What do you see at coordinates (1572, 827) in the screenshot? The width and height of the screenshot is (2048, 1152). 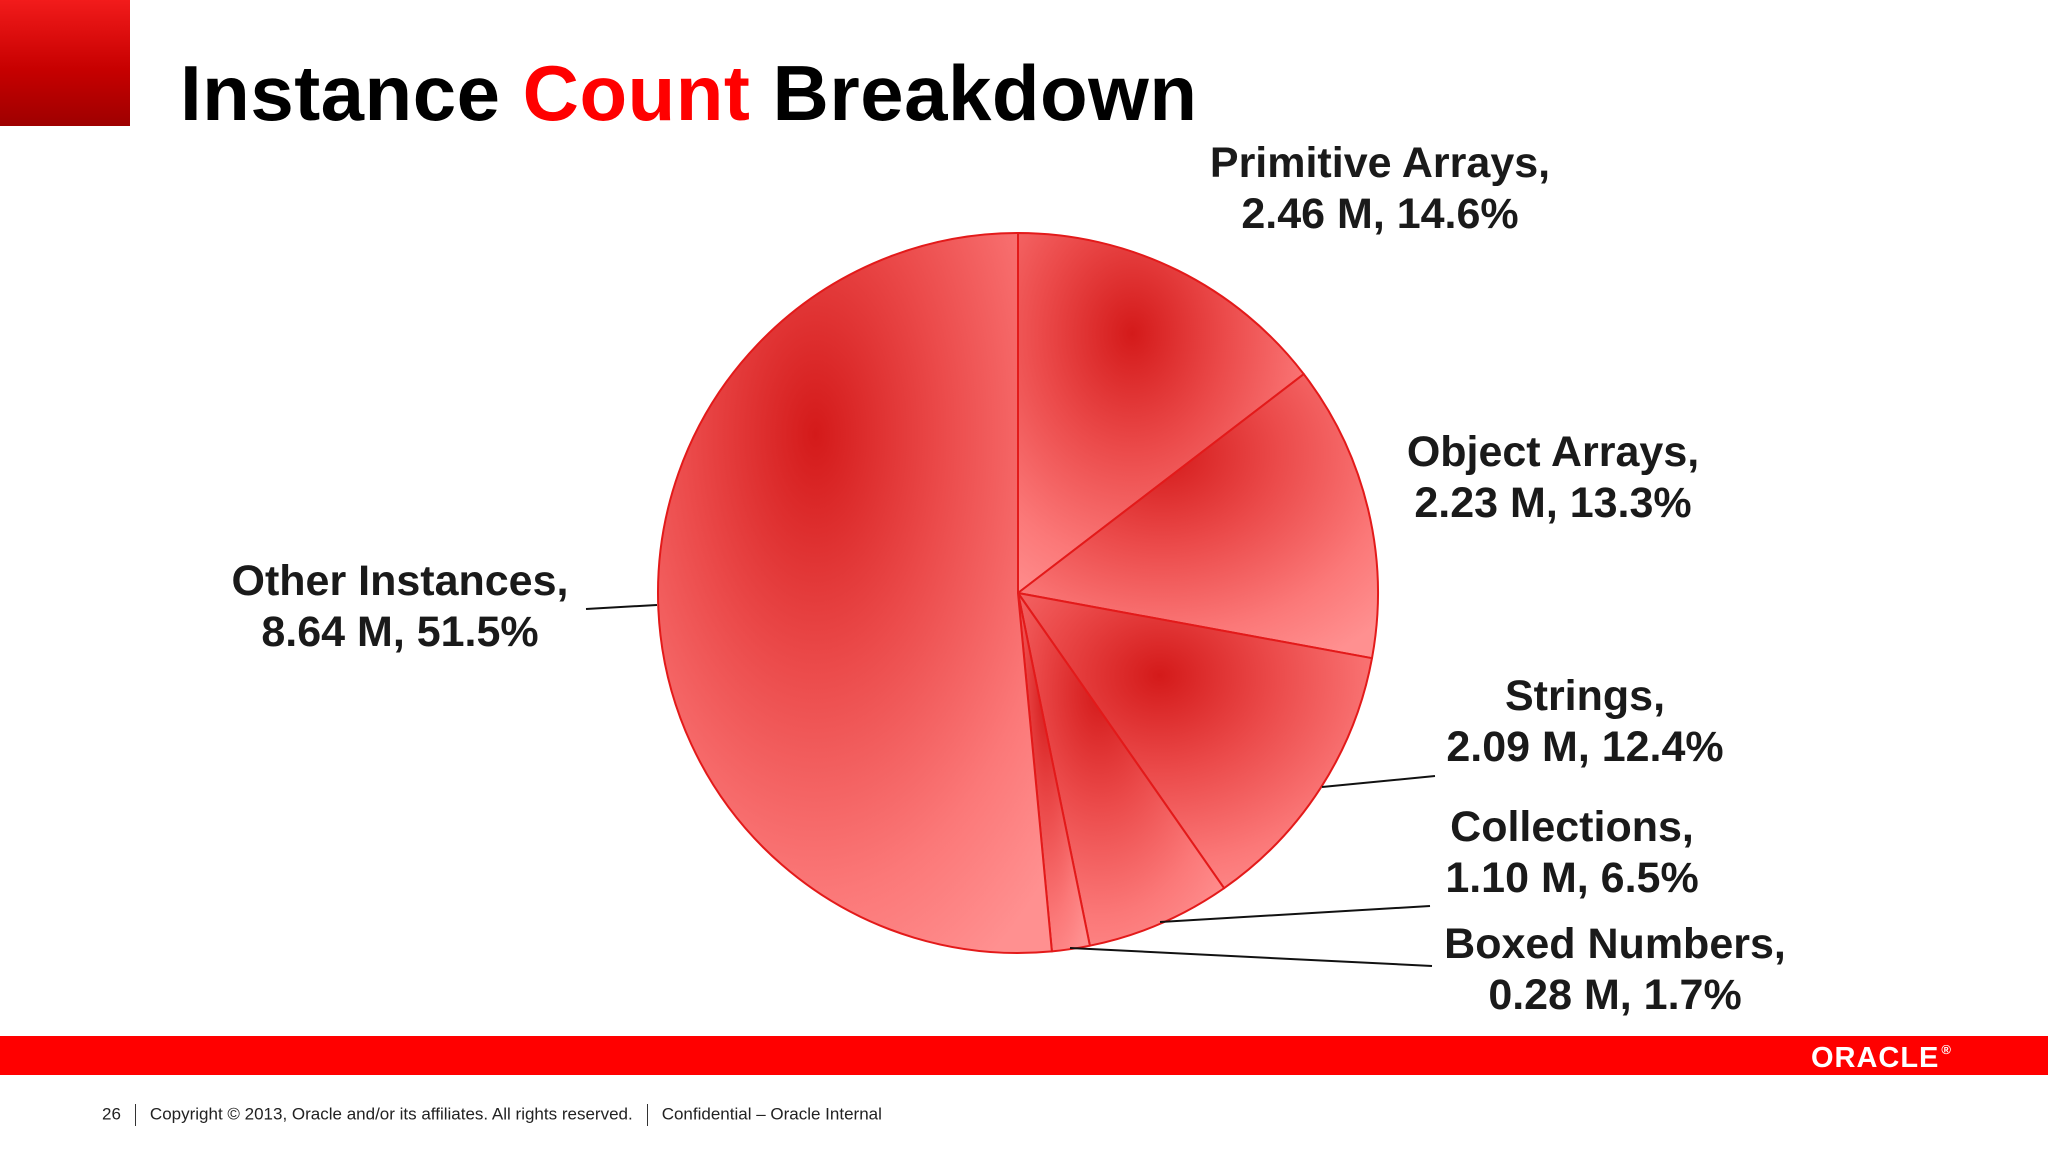 I see `slice-label-line-1: Collections,` at bounding box center [1572, 827].